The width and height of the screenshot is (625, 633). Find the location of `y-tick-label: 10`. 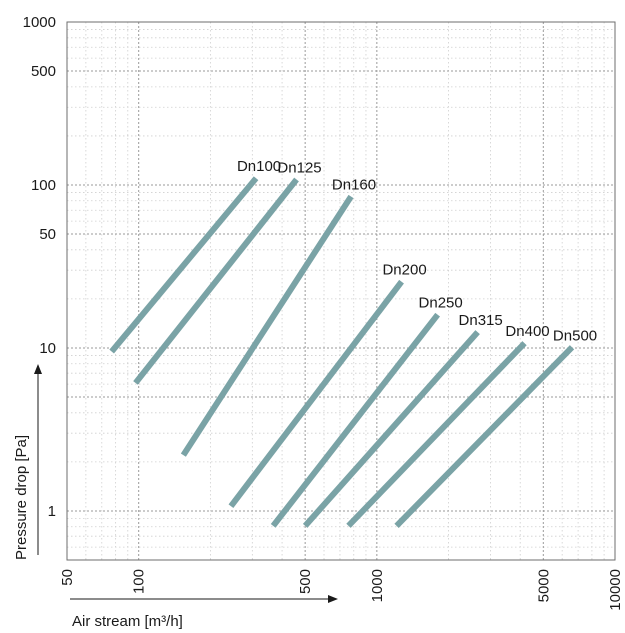

y-tick-label: 10 is located at coordinates (47, 348).